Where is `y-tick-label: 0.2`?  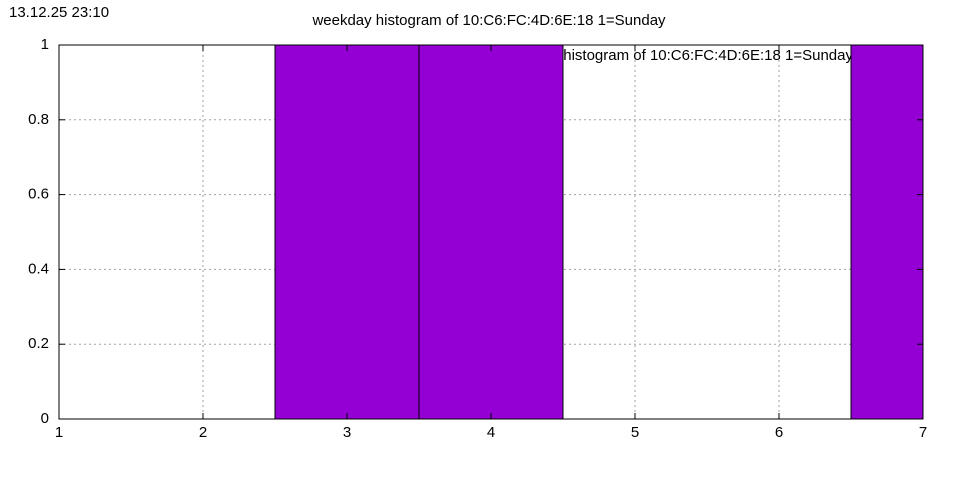
y-tick-label: 0.2 is located at coordinates (38, 343).